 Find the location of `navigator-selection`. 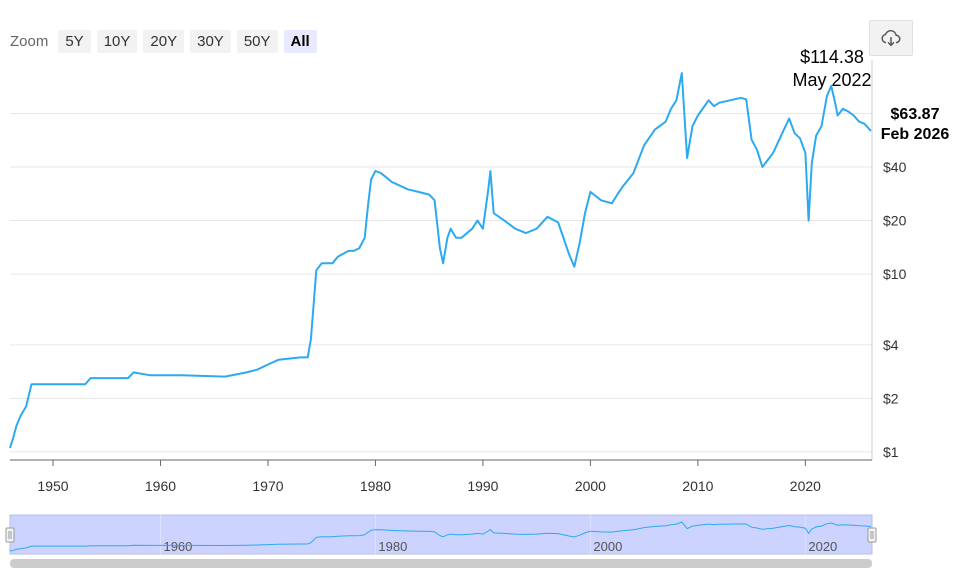

navigator-selection is located at coordinates (441, 534).